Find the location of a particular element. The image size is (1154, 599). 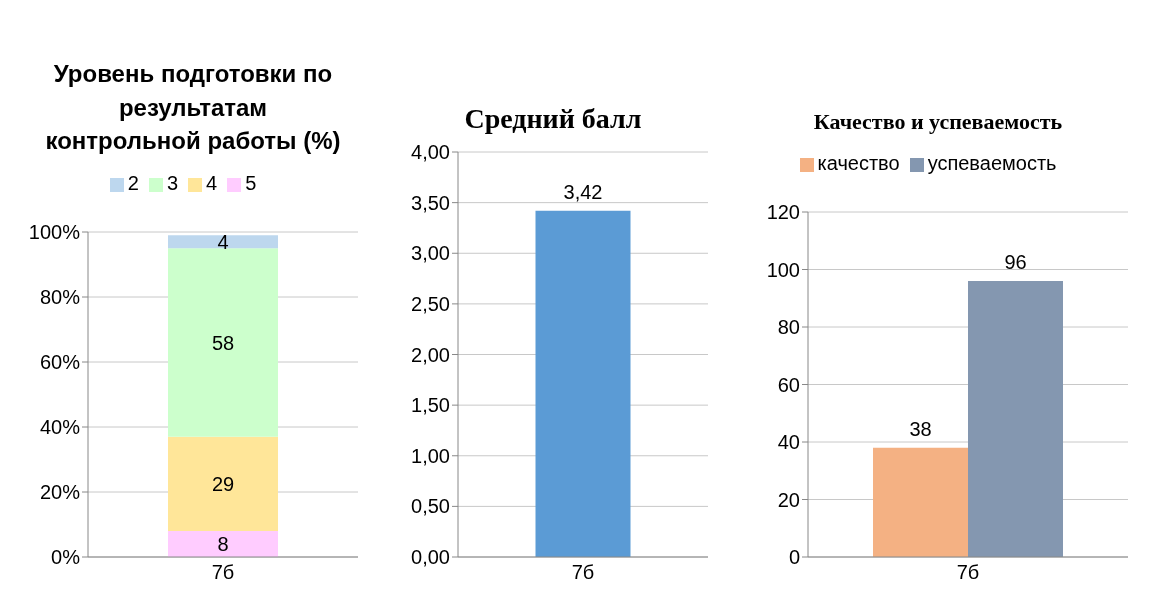

y-tick-label: 0 is located at coordinates (794, 557).